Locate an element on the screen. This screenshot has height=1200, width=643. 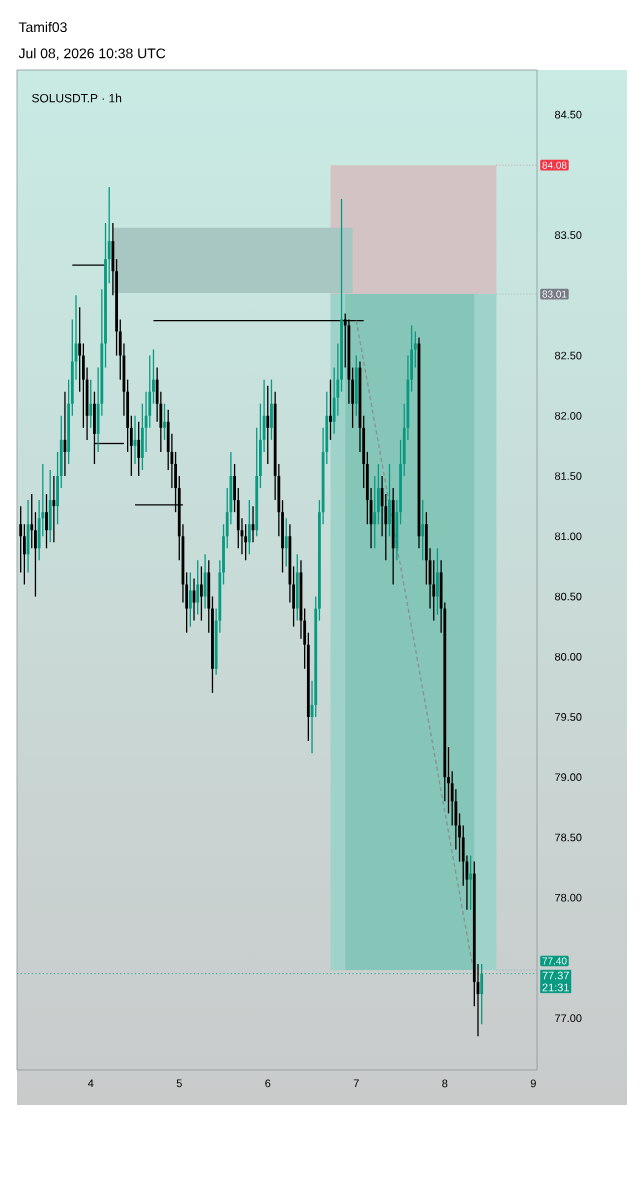
y-tick-label: 77.00 is located at coordinates (568, 1018).